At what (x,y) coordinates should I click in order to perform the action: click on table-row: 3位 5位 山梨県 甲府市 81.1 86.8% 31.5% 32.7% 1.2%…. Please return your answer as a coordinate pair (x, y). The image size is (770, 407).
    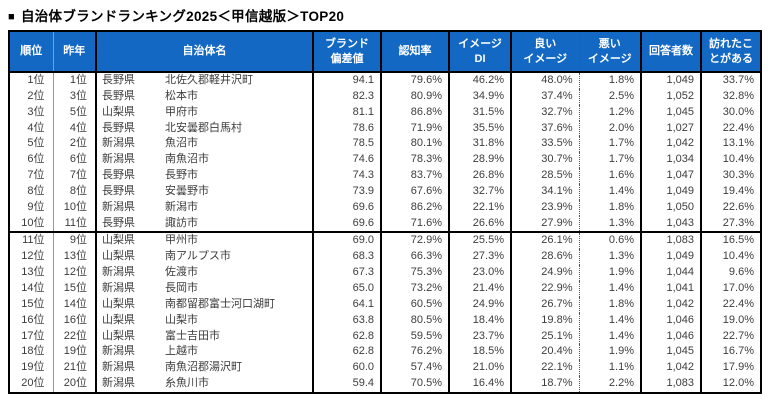
    Looking at the image, I should click on (385, 112).